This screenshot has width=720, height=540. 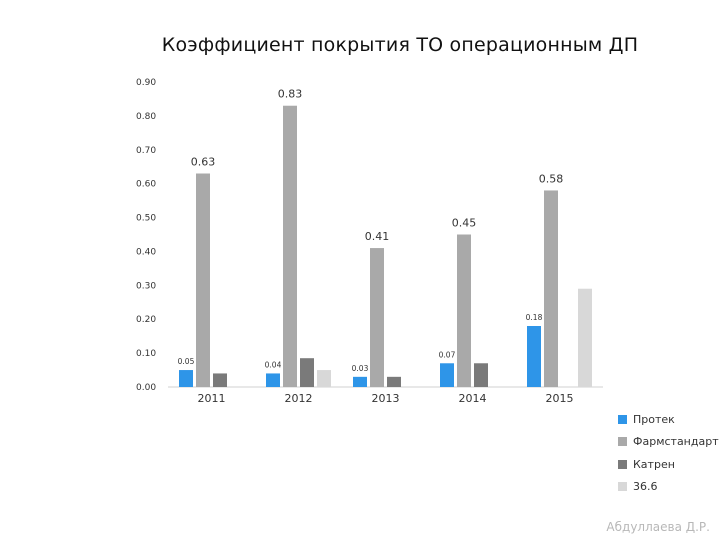 What do you see at coordinates (560, 398) in the screenshot?
I see `x-tick-label: 2015` at bounding box center [560, 398].